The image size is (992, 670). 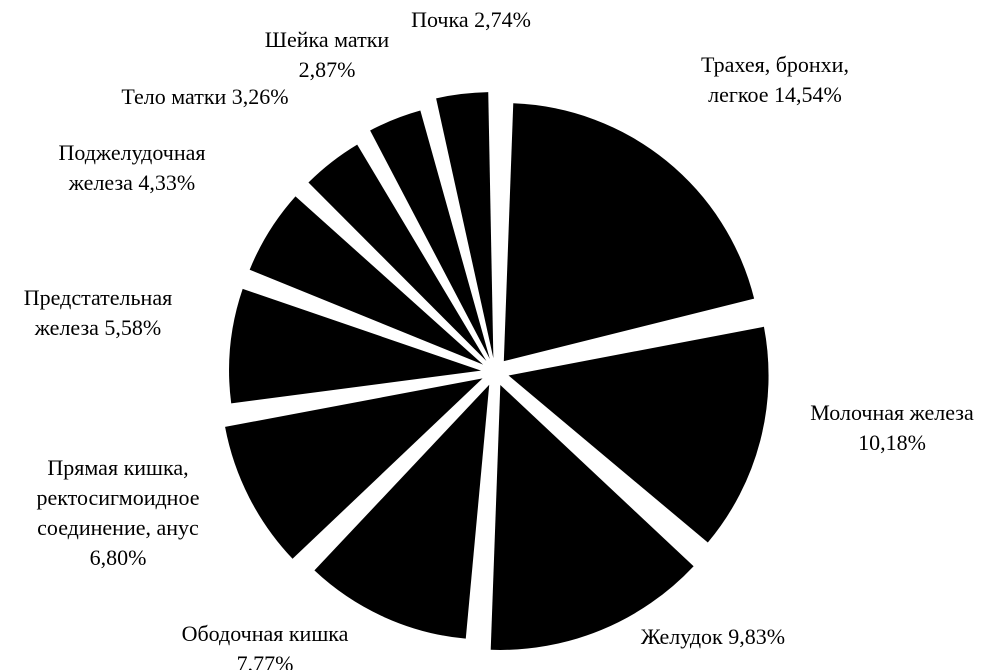 What do you see at coordinates (327, 69) in the screenshot?
I see `slice-label-line: 2,87%` at bounding box center [327, 69].